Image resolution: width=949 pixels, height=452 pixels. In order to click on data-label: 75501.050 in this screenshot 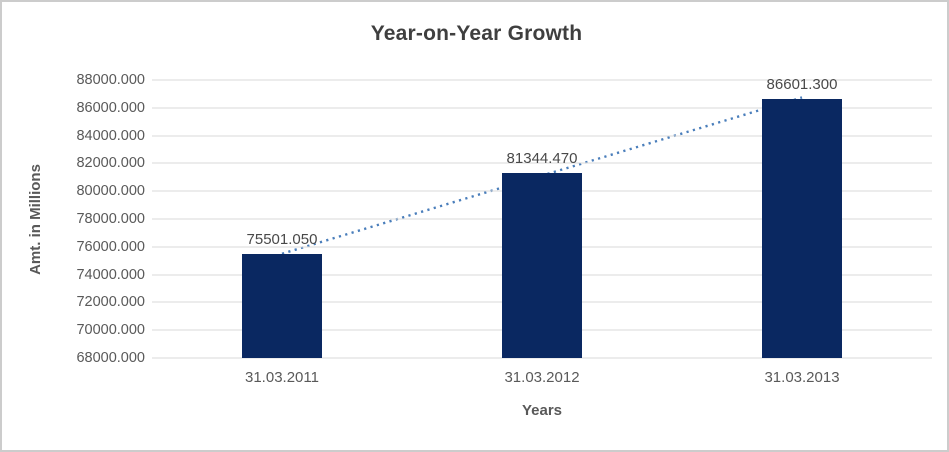, I will do `click(282, 239)`.